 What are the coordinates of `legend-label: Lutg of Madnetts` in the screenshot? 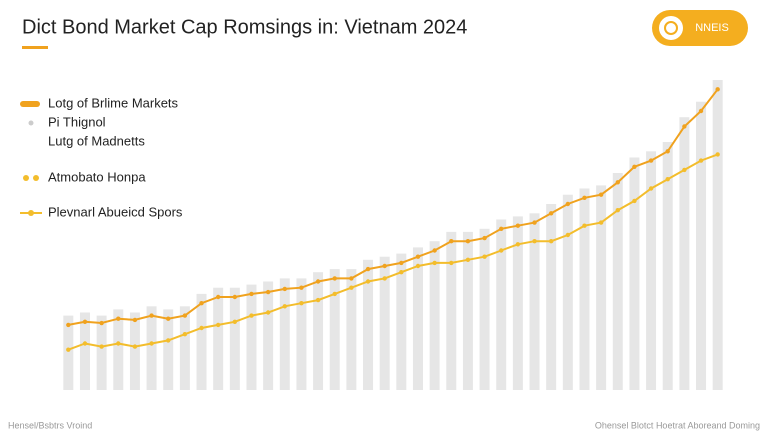 It's located at (96, 140).